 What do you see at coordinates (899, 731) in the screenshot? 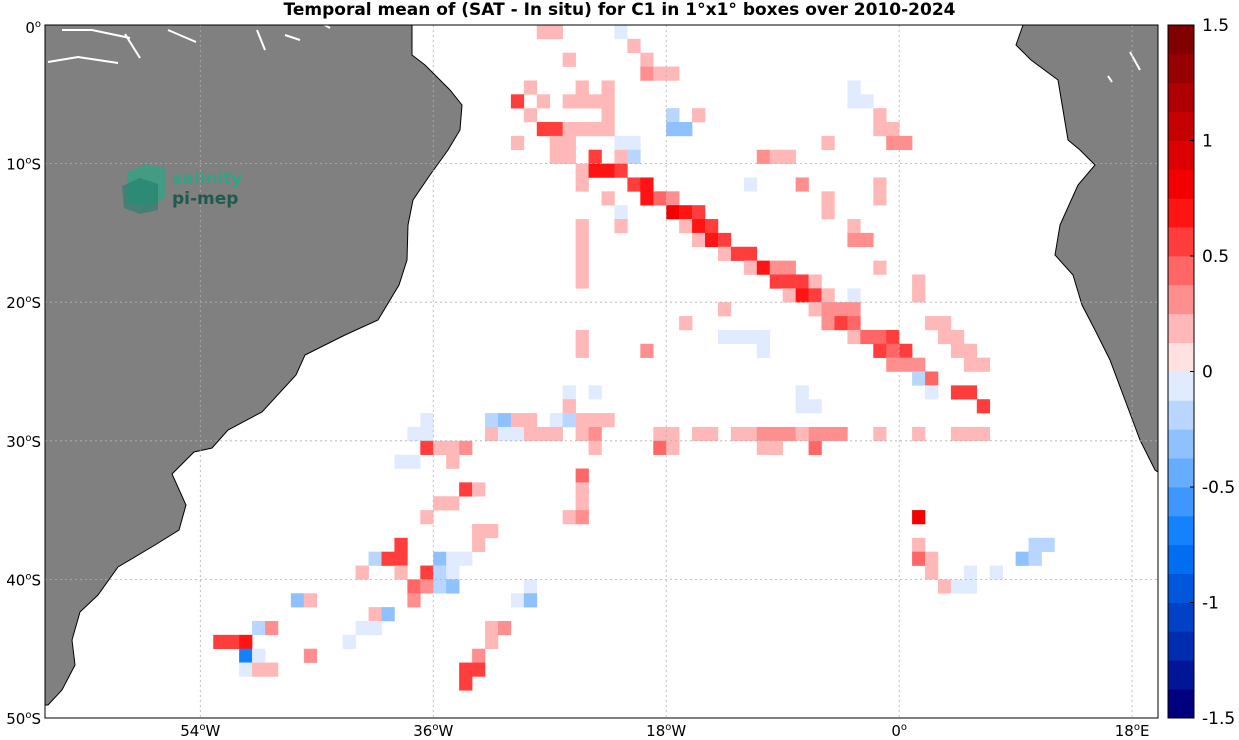
I see `lon-tick-label: 0o` at bounding box center [899, 731].